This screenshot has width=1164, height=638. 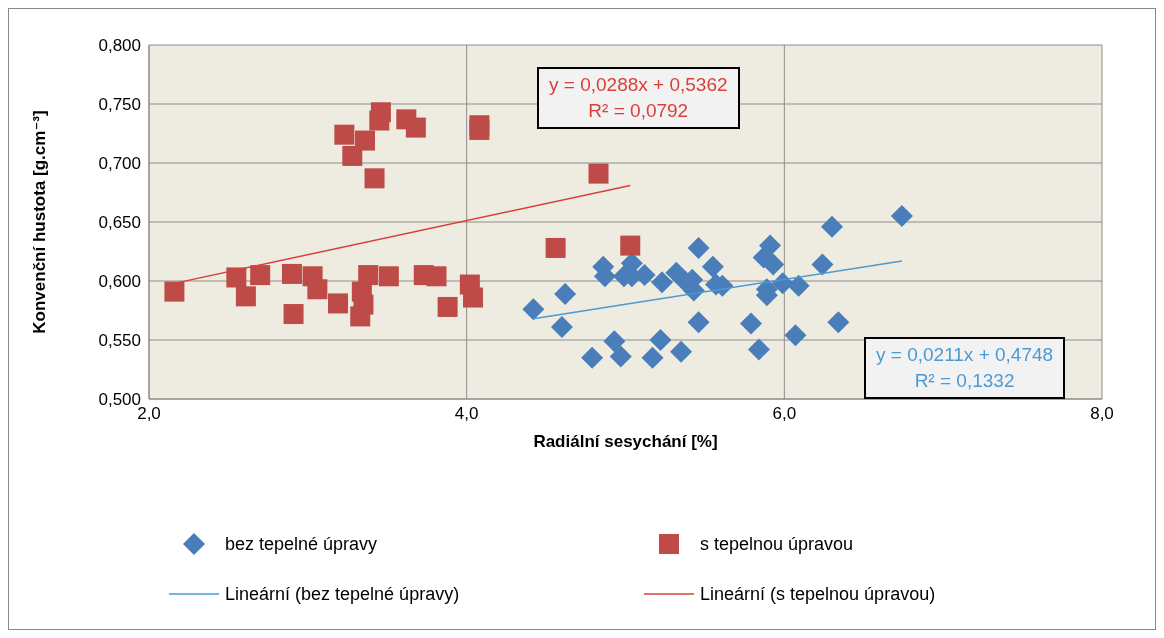 I want to click on y-tick-label: 0,600, so click(x=119, y=282).